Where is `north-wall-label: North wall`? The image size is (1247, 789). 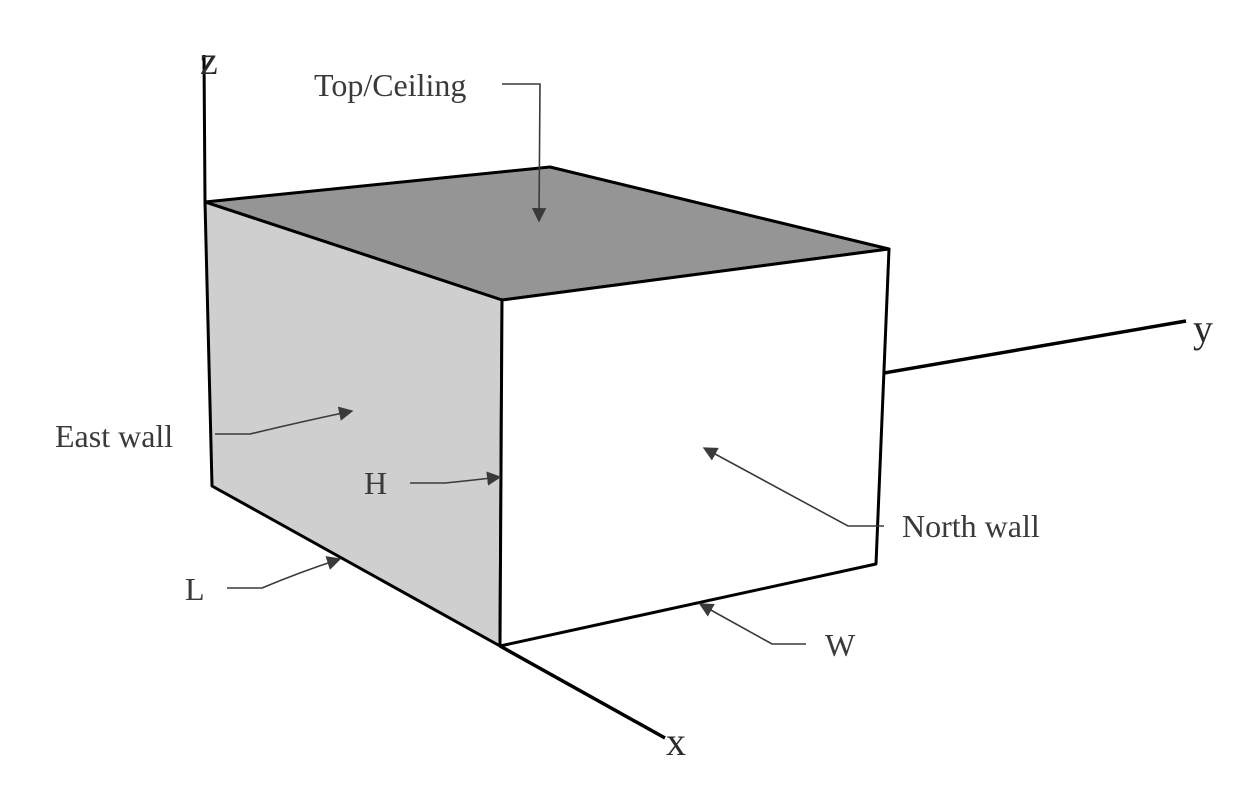 north-wall-label: North wall is located at coordinates (971, 526).